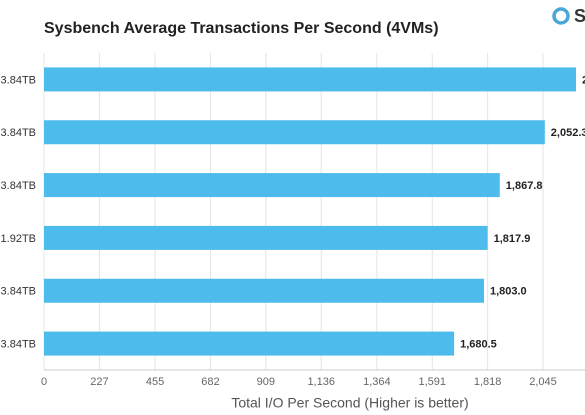 The width and height of the screenshot is (585, 415). What do you see at coordinates (210, 382) in the screenshot?
I see `x-tick-label: 682` at bounding box center [210, 382].